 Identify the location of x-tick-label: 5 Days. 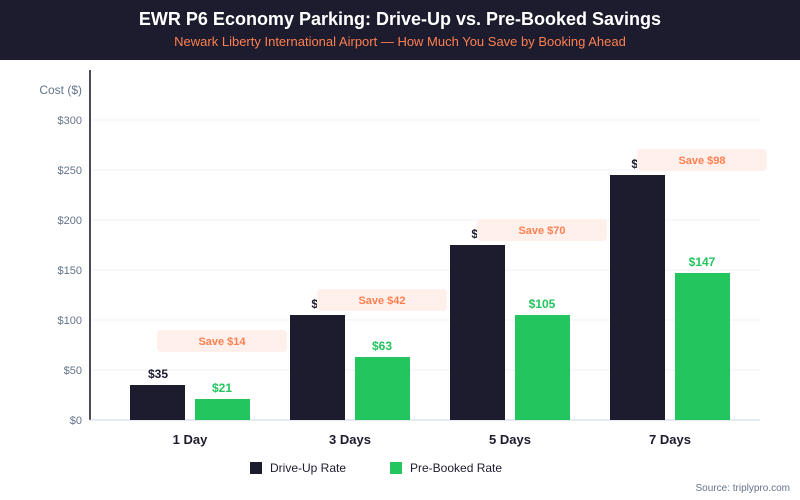
(510, 439).